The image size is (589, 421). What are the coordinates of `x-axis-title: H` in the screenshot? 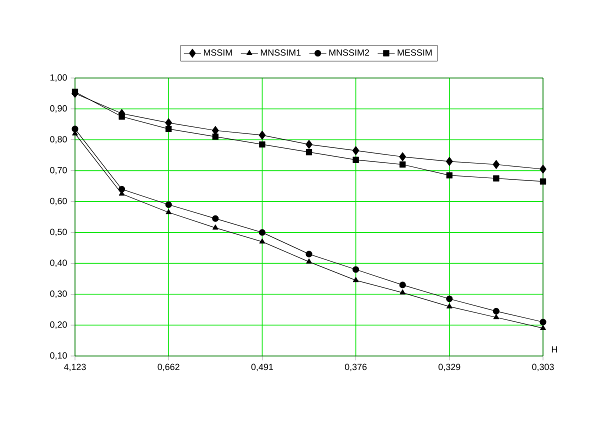 It's located at (554, 349).